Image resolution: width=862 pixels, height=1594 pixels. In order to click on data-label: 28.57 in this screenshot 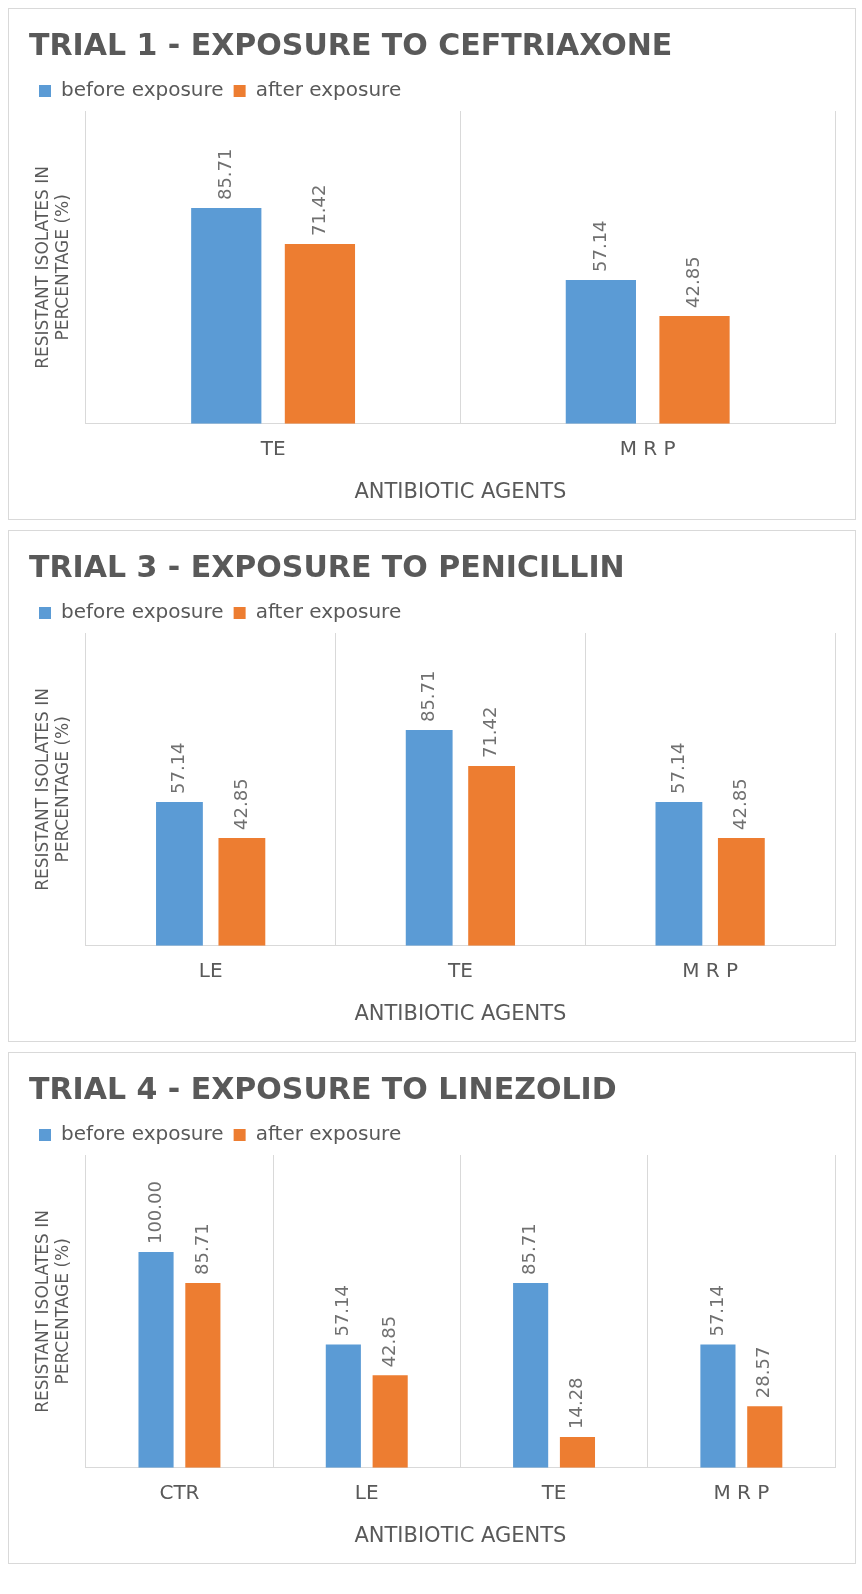, I will do `click(763, 1372)`.